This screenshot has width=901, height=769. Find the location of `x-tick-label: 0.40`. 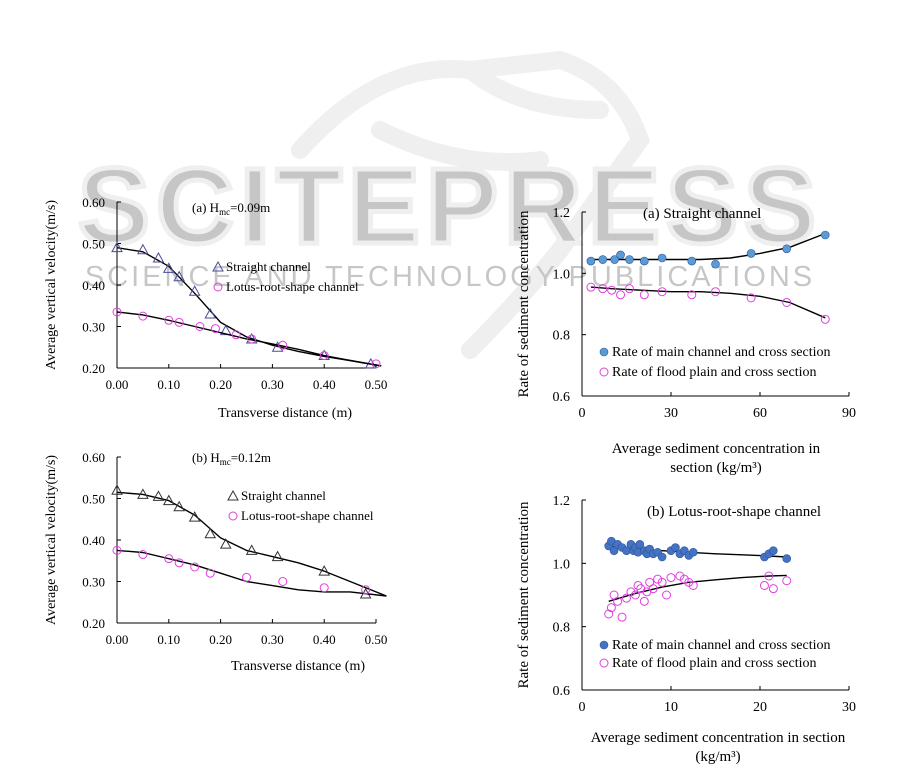

x-tick-label: 0.40 is located at coordinates (324, 384).